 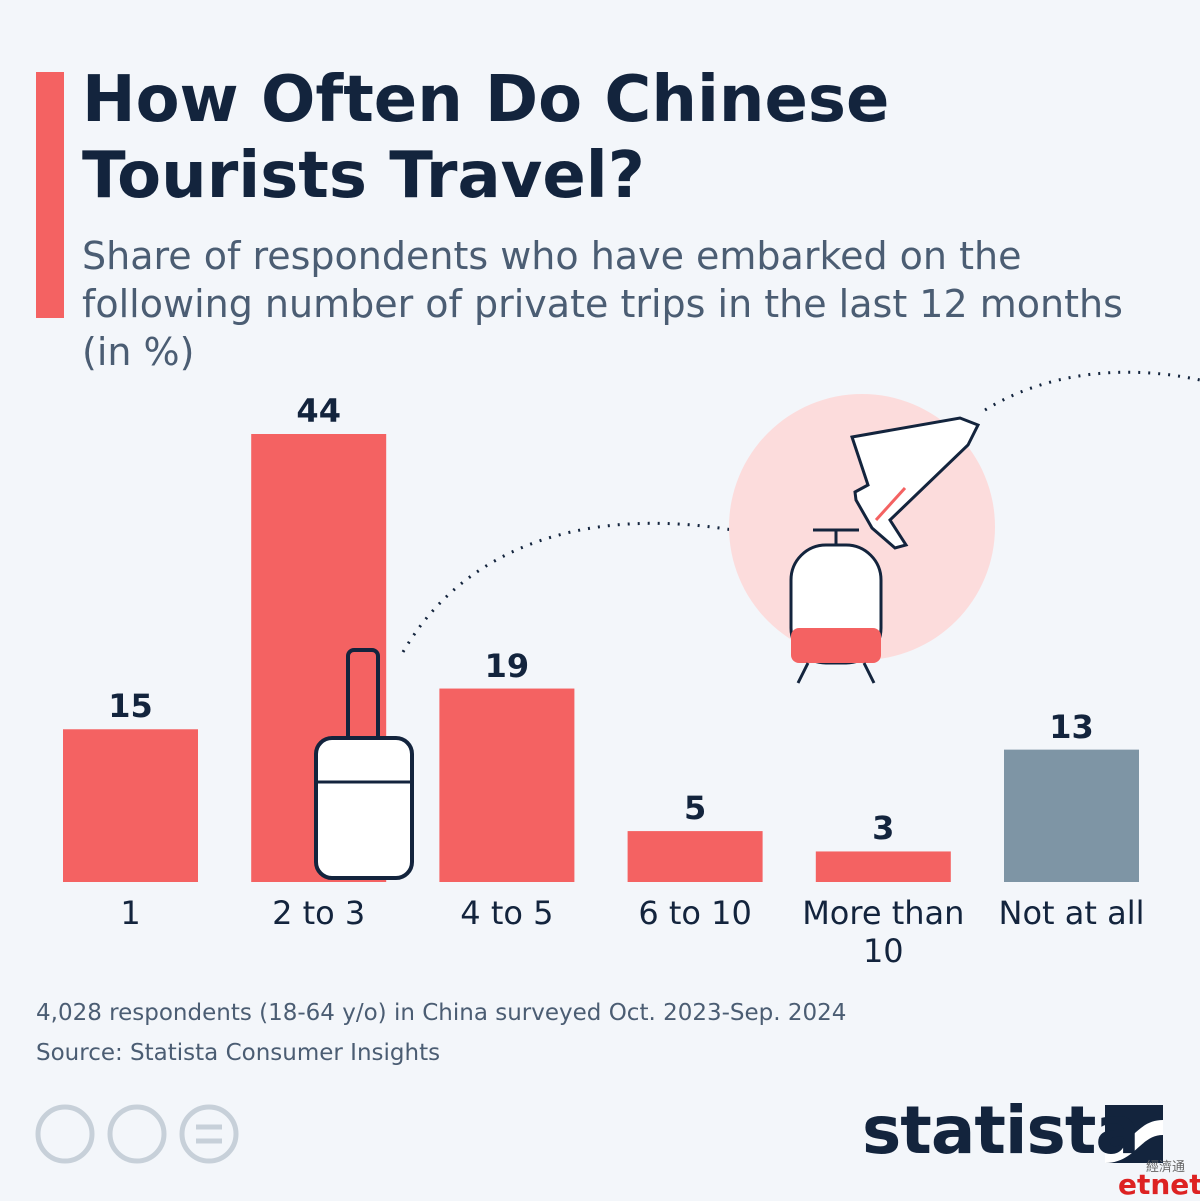 I want to click on watermark: 經濟通, so click(x=1166, y=1167).